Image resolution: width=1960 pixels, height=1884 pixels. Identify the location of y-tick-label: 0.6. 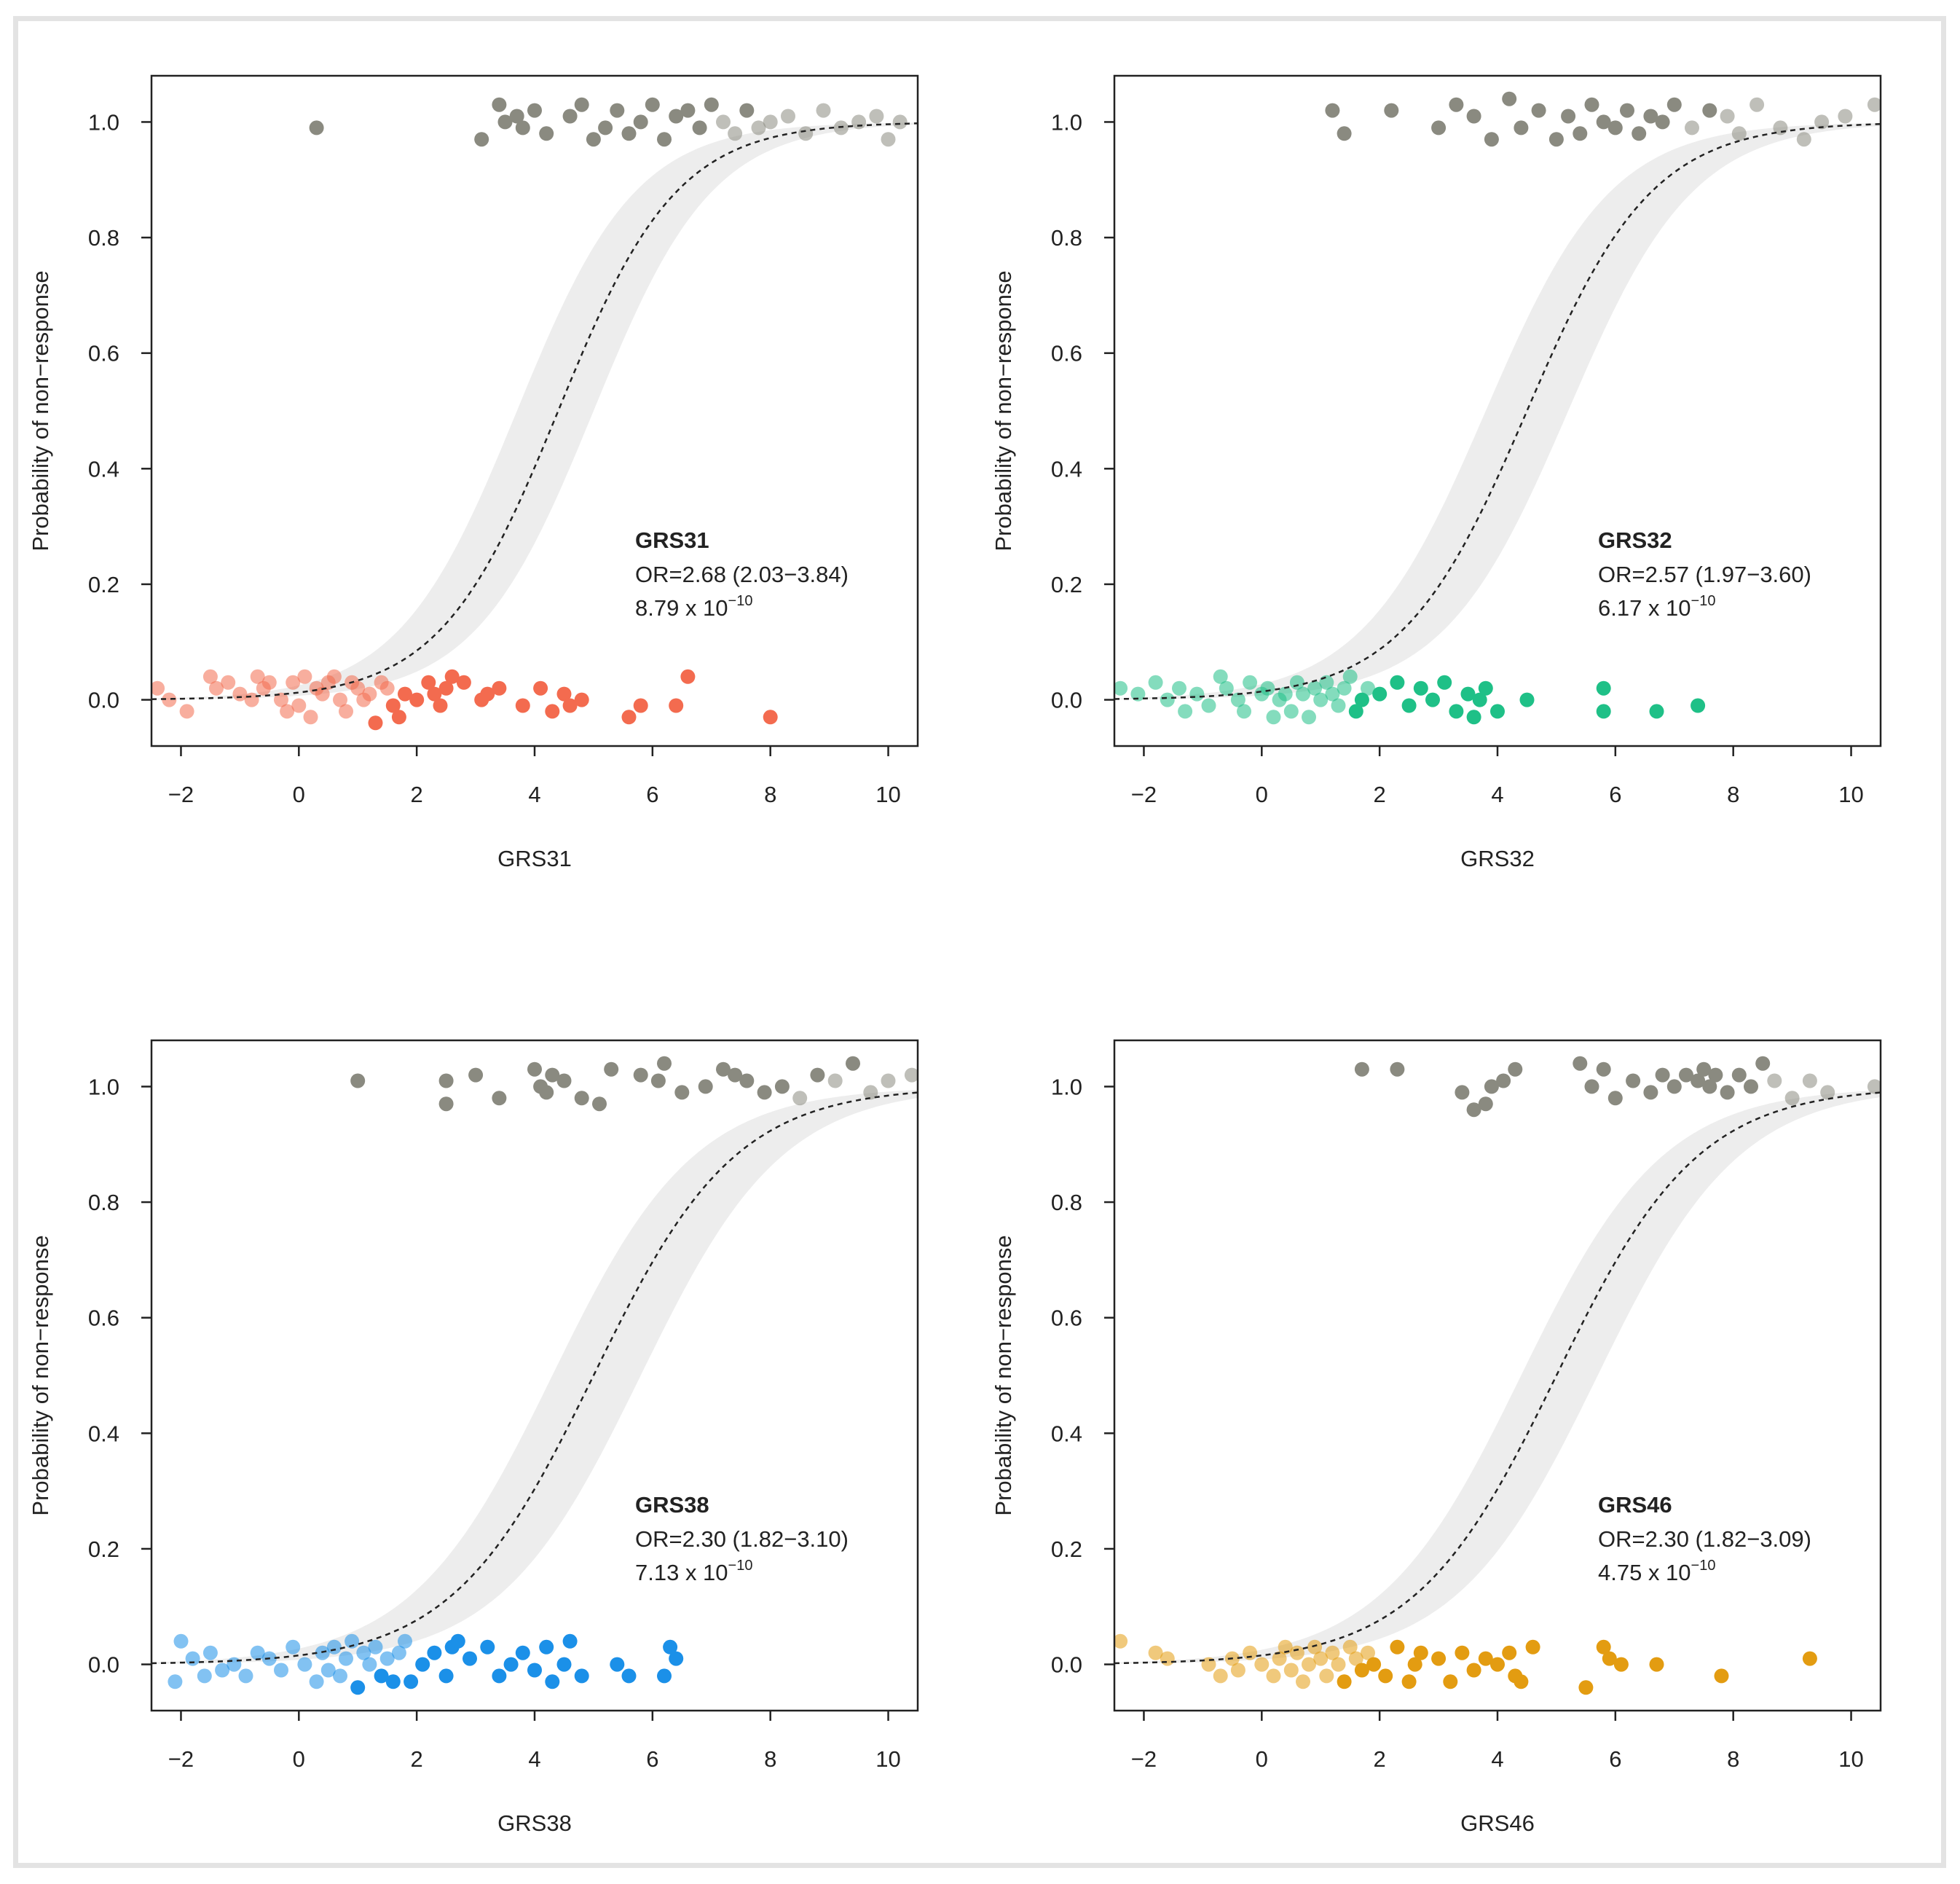
(103, 353).